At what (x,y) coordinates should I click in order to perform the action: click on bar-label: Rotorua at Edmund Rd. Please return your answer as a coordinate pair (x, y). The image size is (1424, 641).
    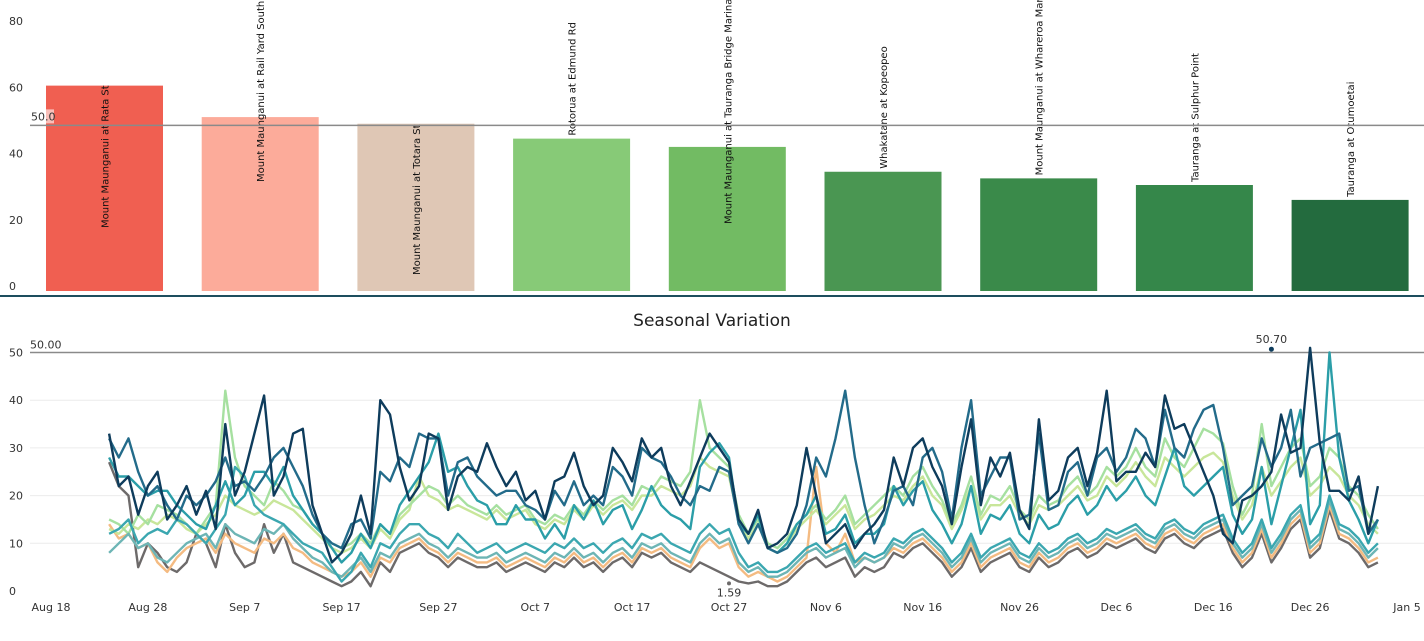
    Looking at the image, I should click on (573, 79).